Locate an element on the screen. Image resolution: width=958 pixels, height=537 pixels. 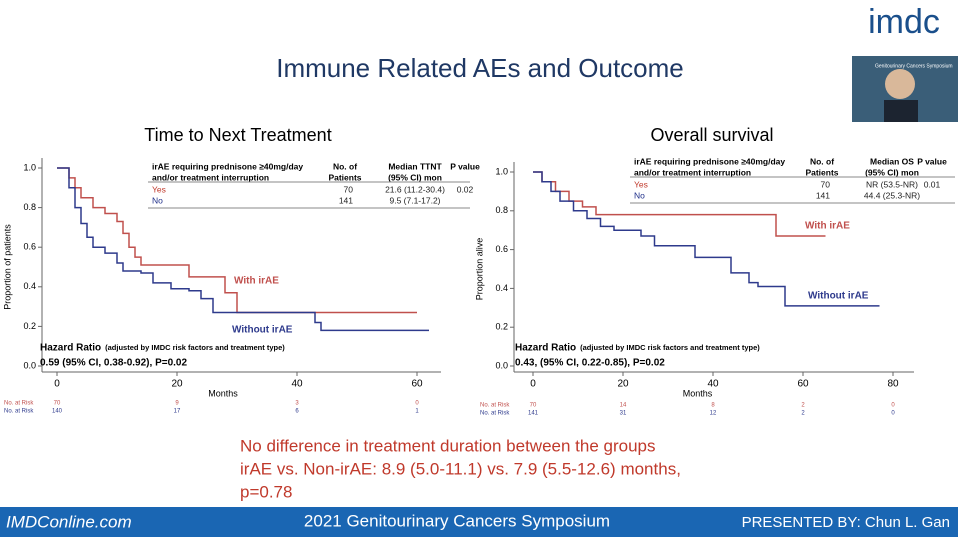
footer-center: 2021 Genitourinary Cancers Symposium is located at coordinates (457, 520).